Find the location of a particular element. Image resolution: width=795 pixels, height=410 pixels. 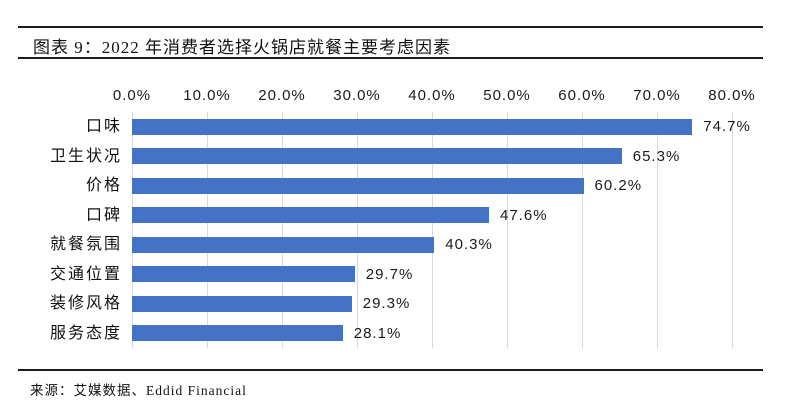

category-label: 就餐氛围 is located at coordinates (85, 244).